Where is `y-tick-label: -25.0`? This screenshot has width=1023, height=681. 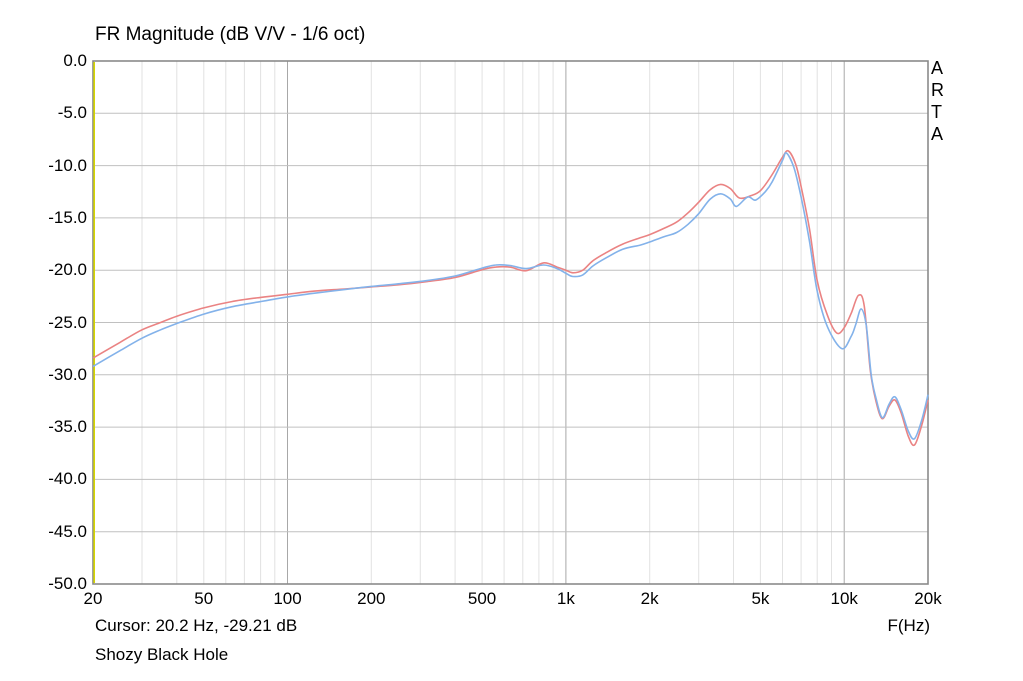 y-tick-label: -25.0 is located at coordinates (67, 322).